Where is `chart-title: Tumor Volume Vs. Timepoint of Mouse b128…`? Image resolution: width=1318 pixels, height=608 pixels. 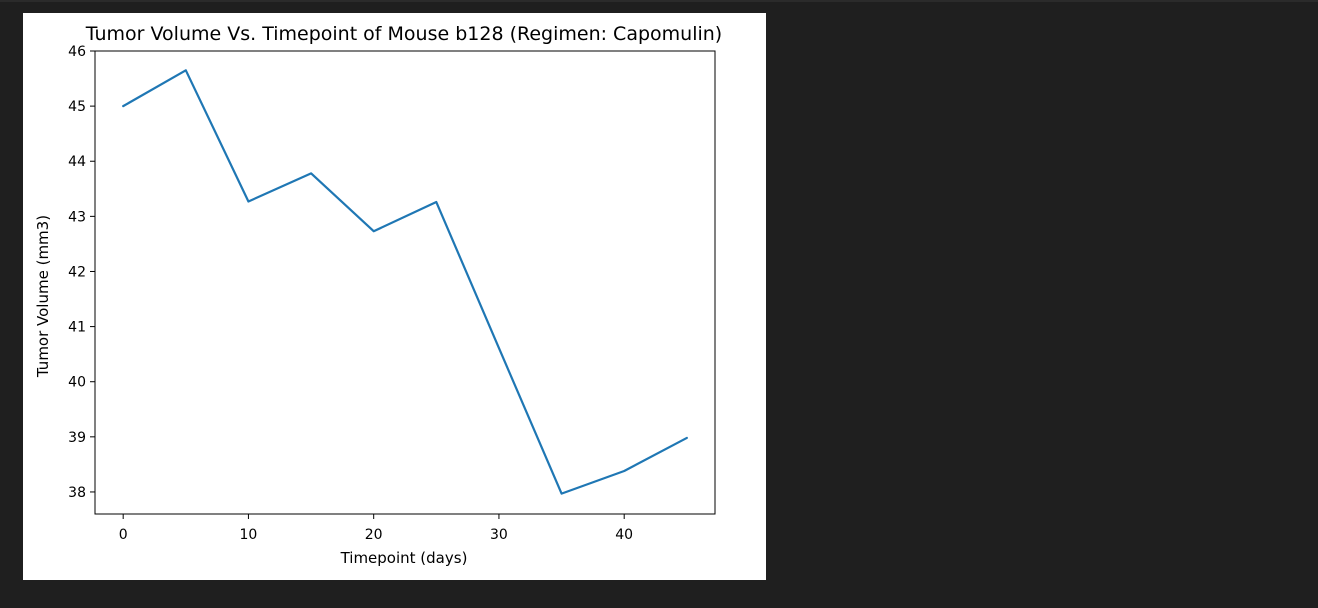
chart-title: Tumor Volume Vs. Timepoint of Mouse b128… is located at coordinates (403, 34).